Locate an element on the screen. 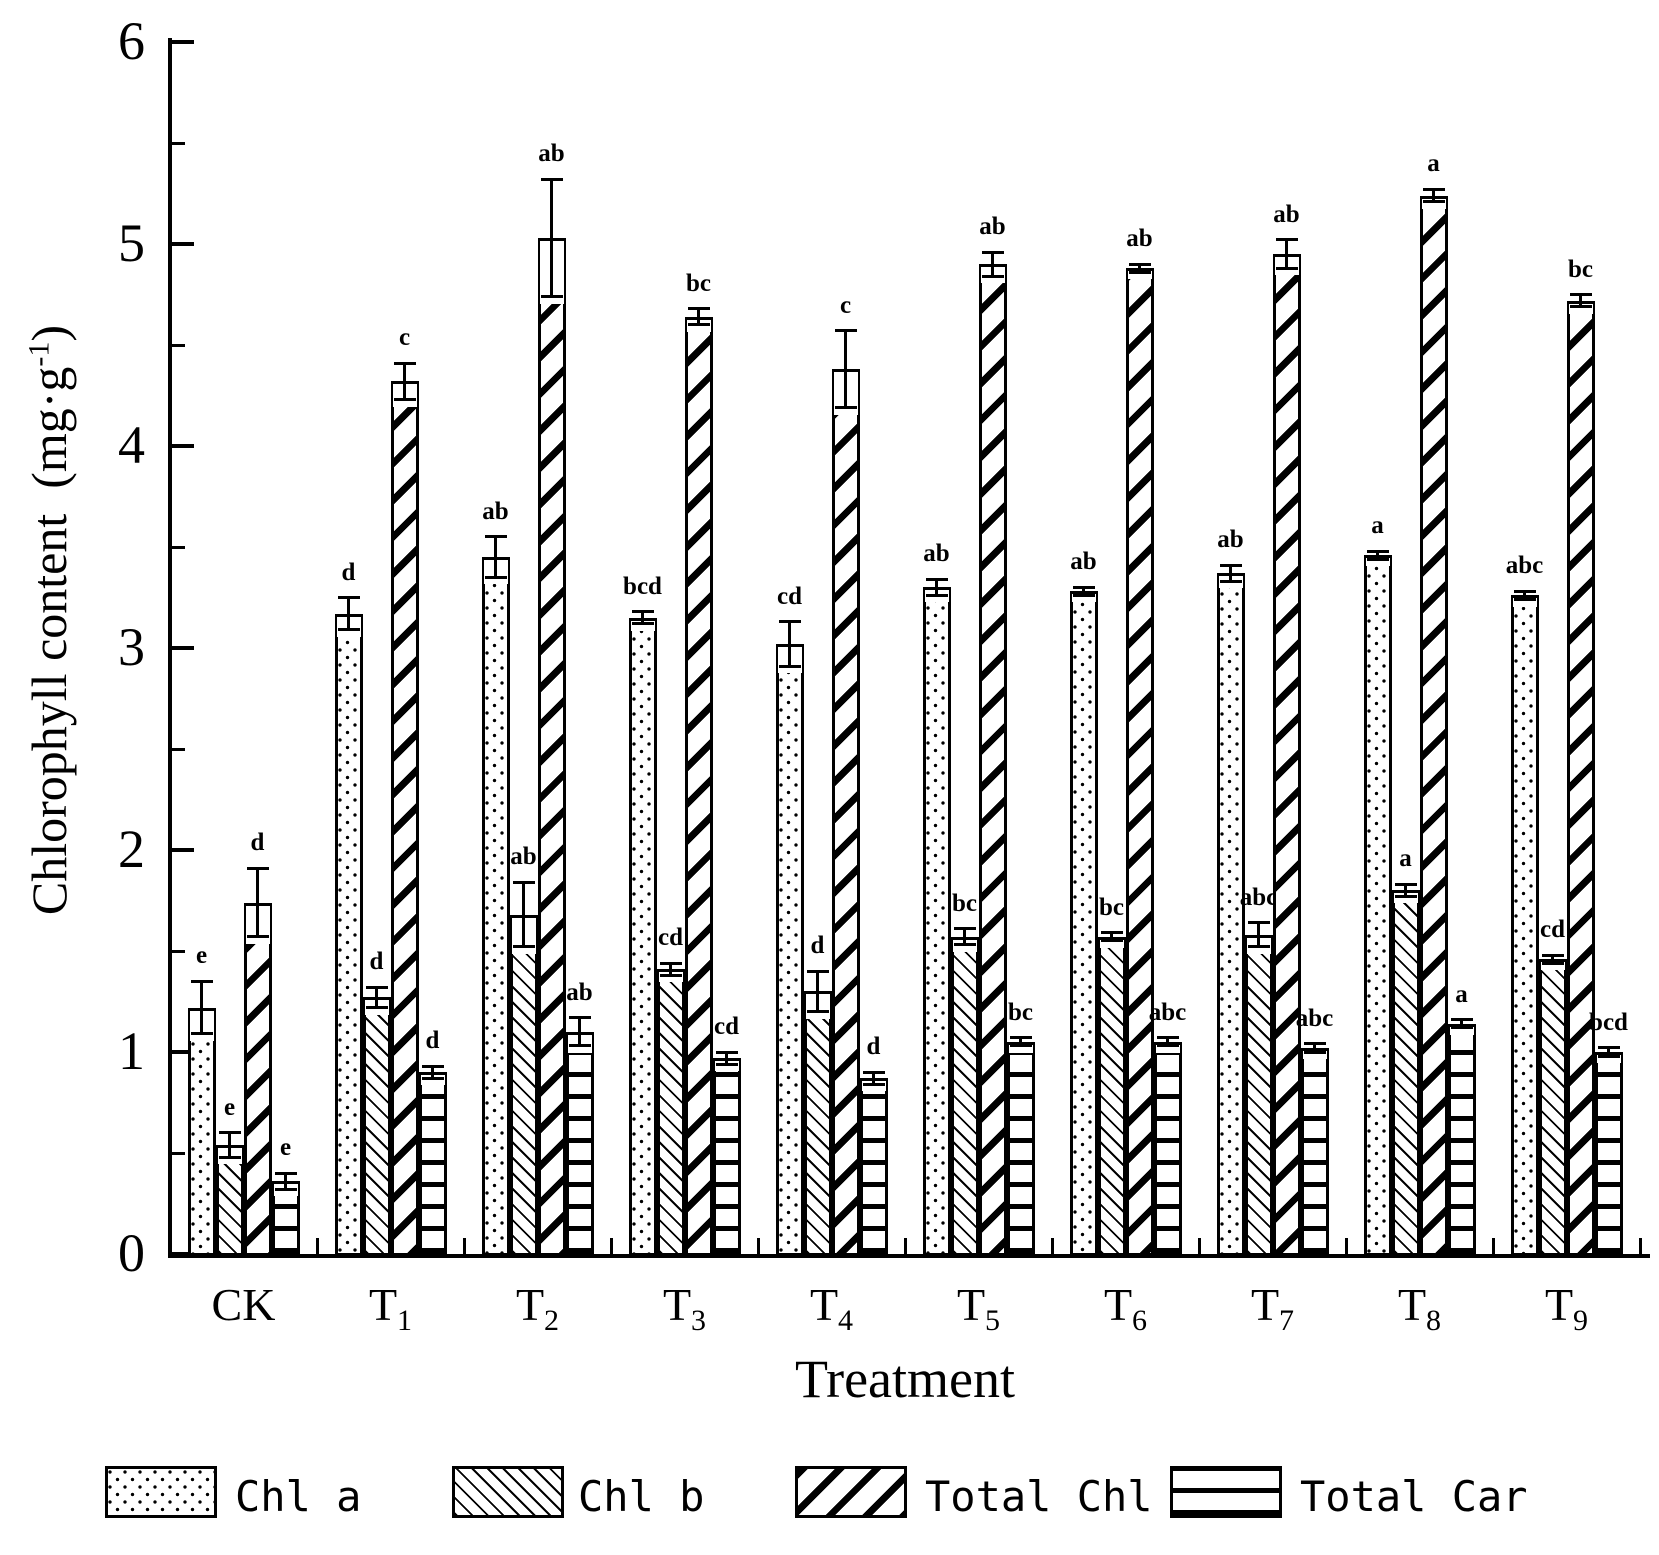  bar-T2-dots is located at coordinates (495, 906).